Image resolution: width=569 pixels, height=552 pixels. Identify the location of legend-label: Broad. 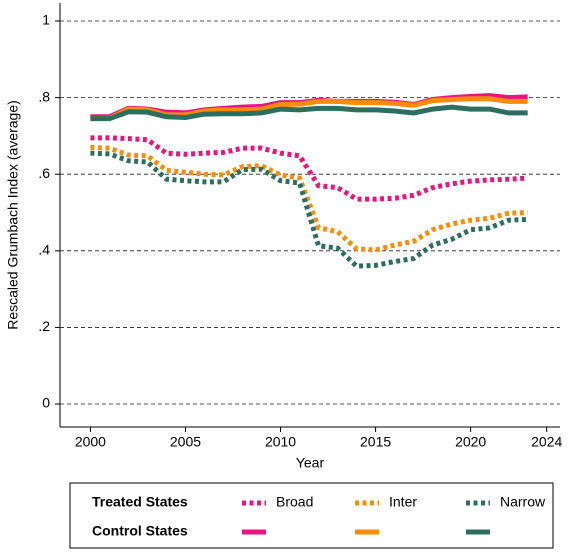
(294, 502).